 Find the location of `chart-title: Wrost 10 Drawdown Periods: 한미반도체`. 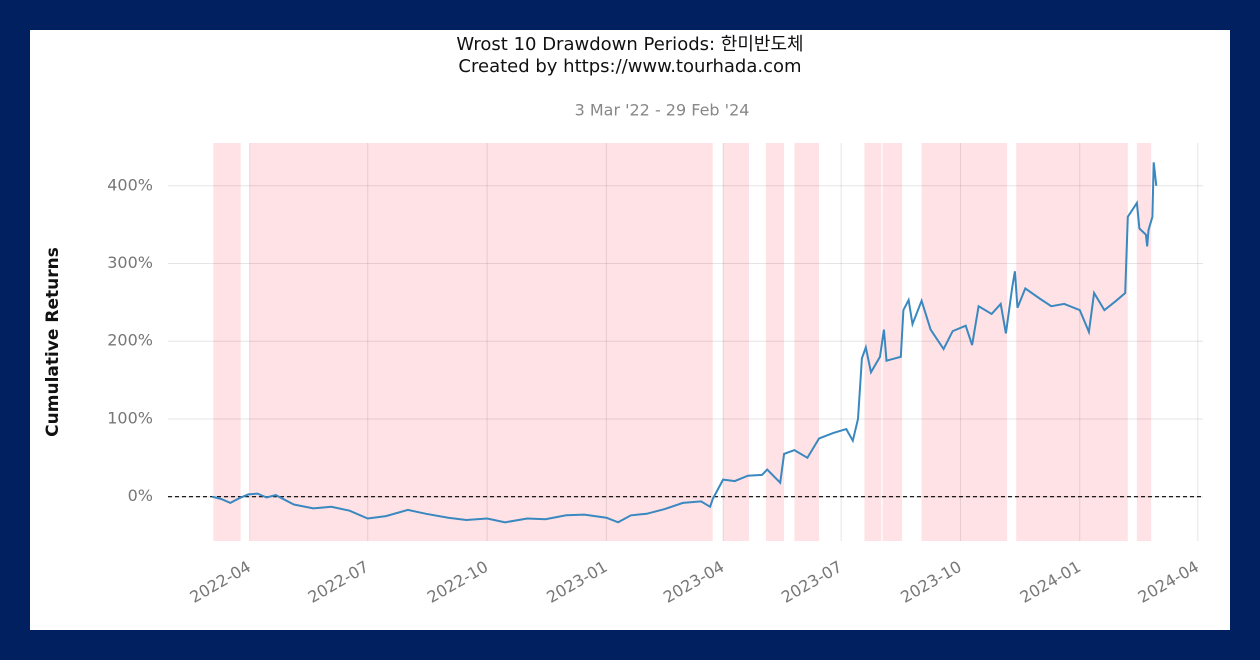

chart-title: Wrost 10 Drawdown Periods: 한미반도체 is located at coordinates (629, 44).